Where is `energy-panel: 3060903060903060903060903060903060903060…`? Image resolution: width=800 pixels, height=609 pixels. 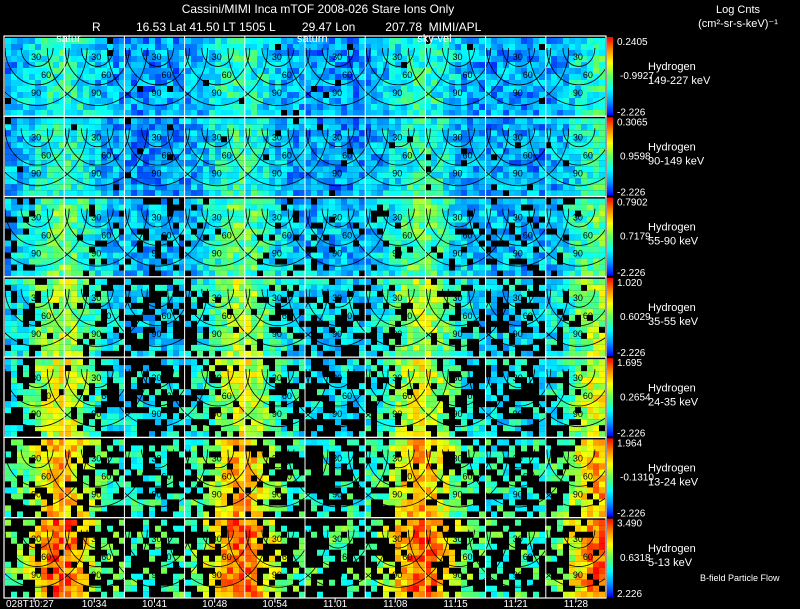
energy-panel: 3060903060903060903060903060903060903060… is located at coordinates (355, 76).